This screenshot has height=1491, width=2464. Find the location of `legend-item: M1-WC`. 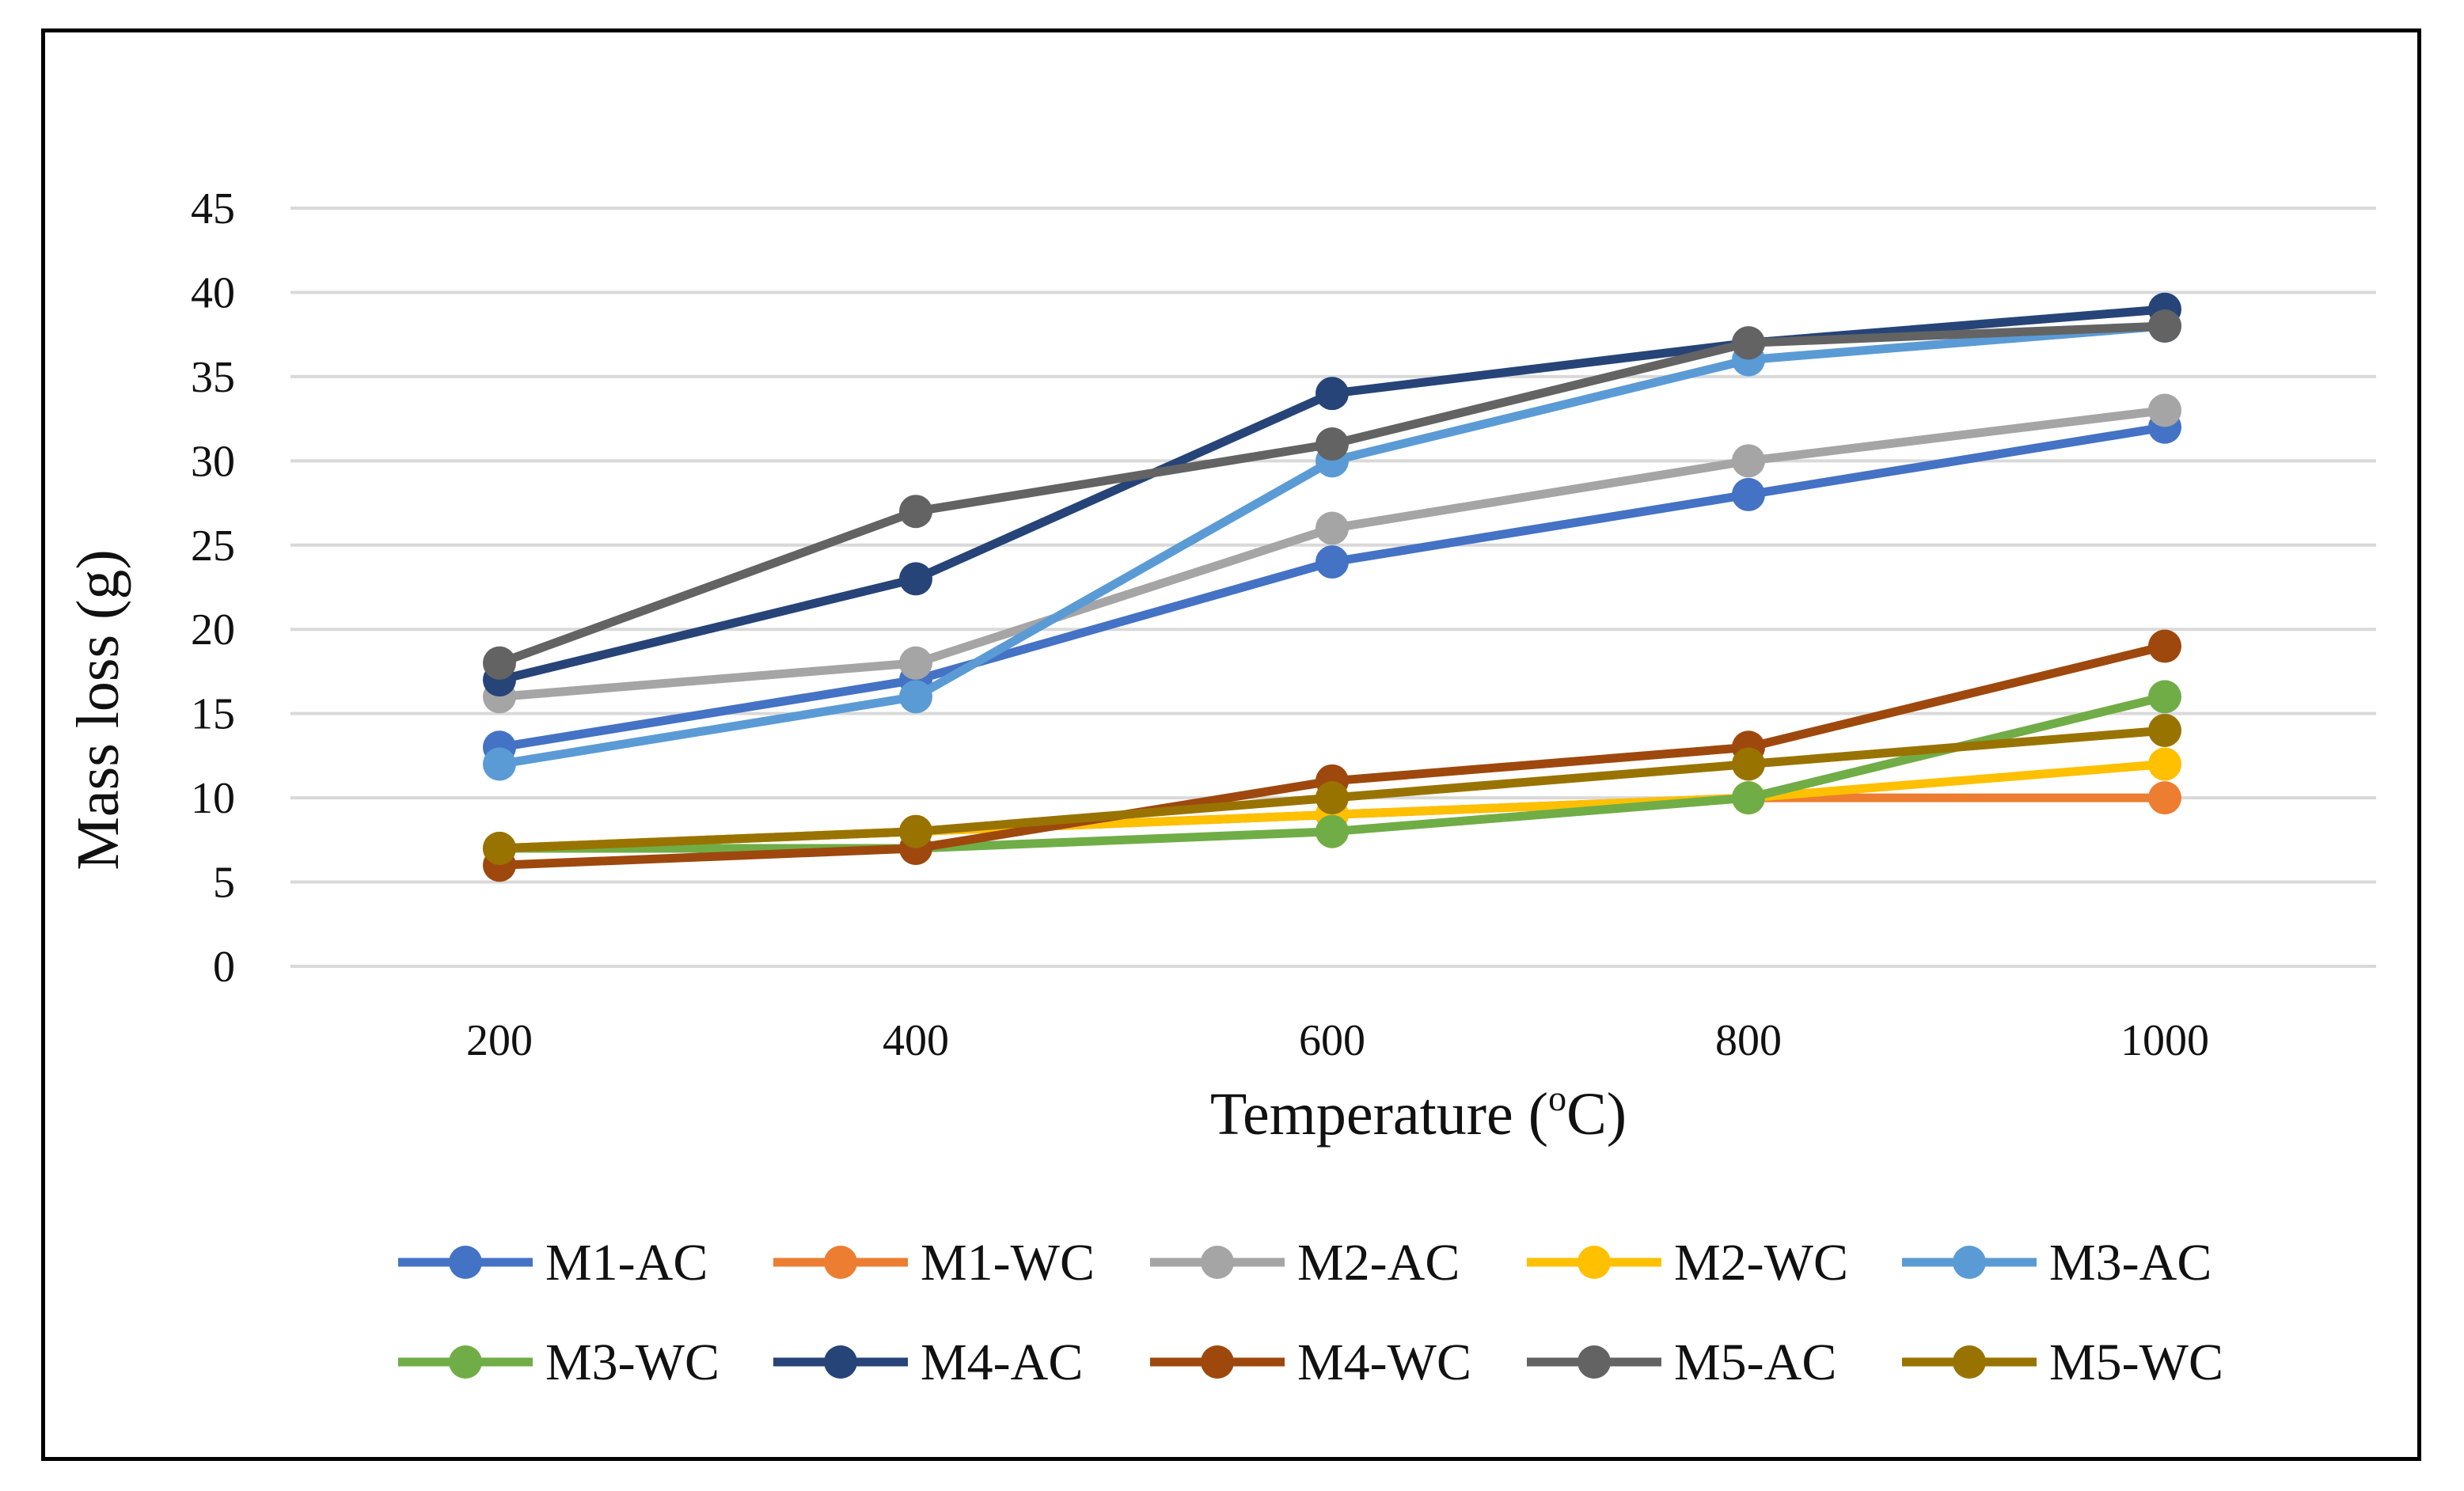

legend-item: M1-WC is located at coordinates (934, 1263).